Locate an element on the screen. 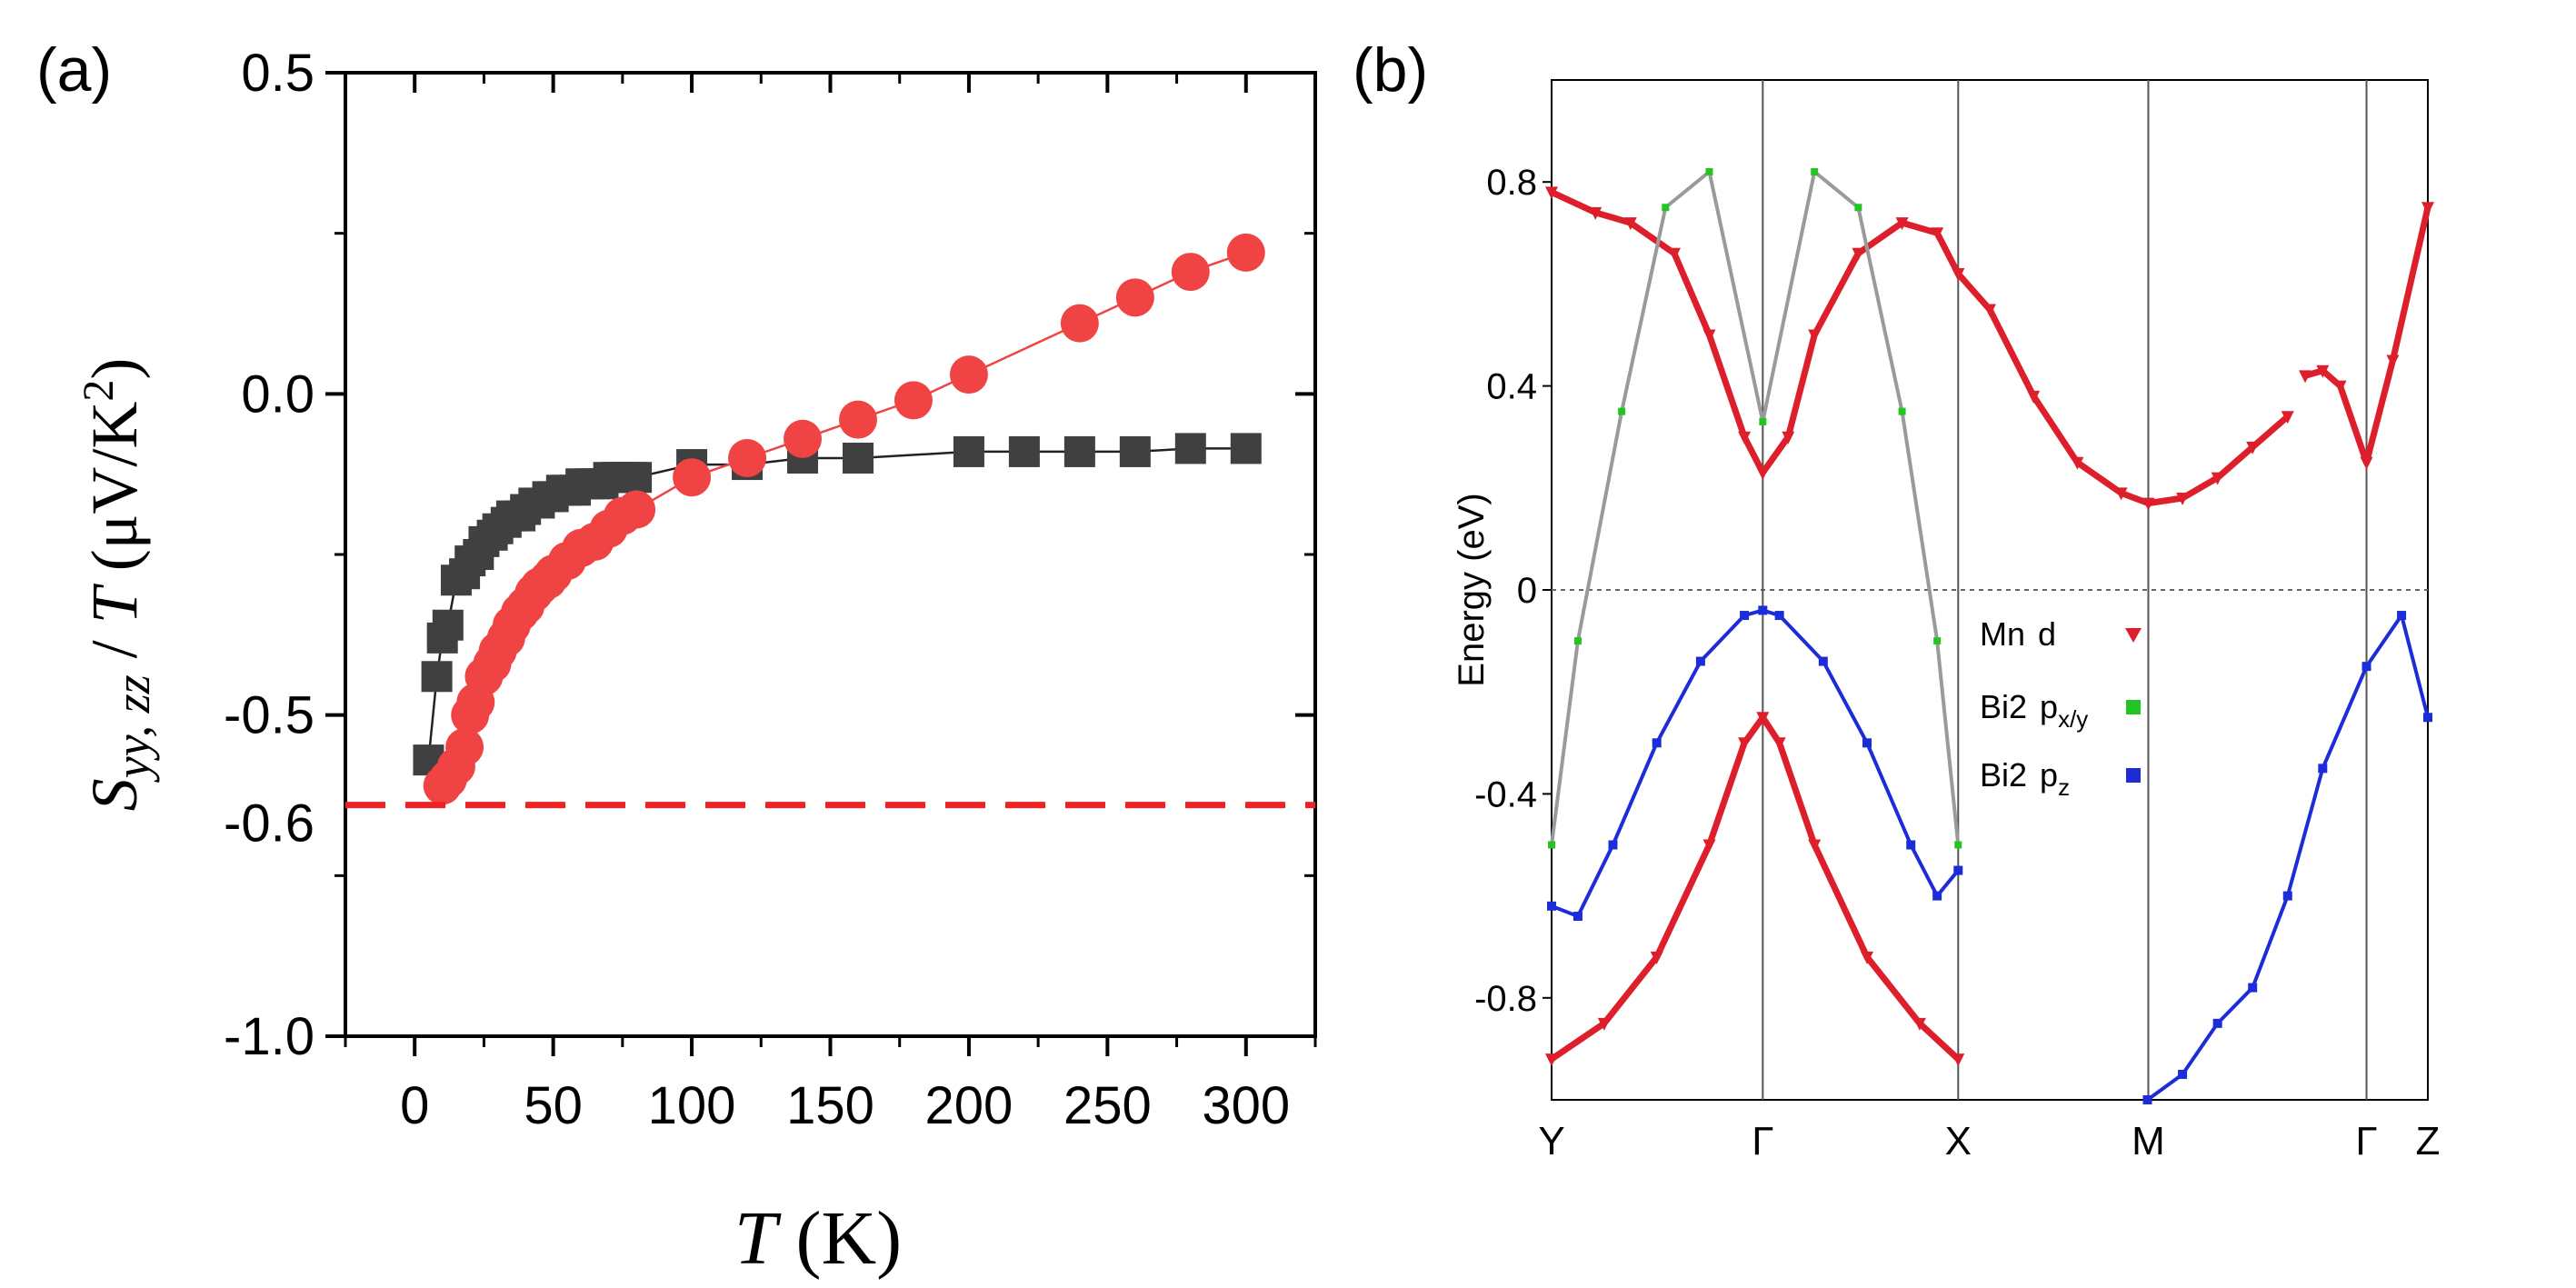 This screenshot has width=2576, height=1288. band-valence-red is located at coordinates (1755, 888).